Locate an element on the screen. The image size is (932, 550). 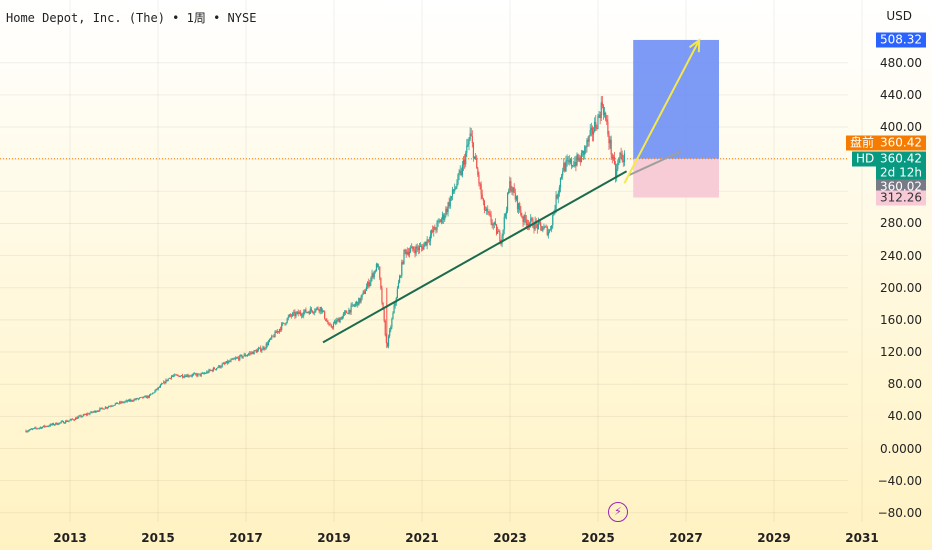
y-tick-label: 80.00 is located at coordinates (904, 384).